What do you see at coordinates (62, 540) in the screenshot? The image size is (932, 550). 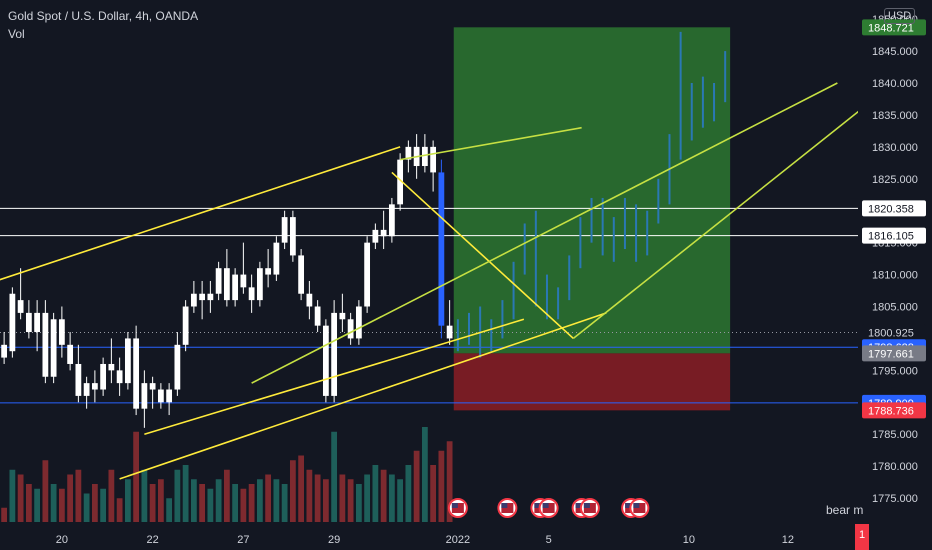 I see `x-tick-label: 20` at bounding box center [62, 540].